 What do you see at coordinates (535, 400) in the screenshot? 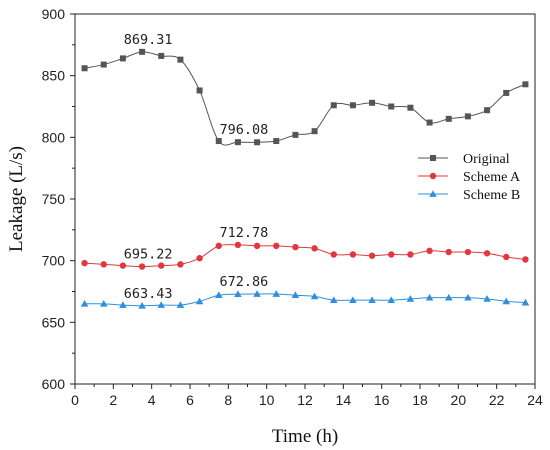
I see `x-tick-label: 24` at bounding box center [535, 400].